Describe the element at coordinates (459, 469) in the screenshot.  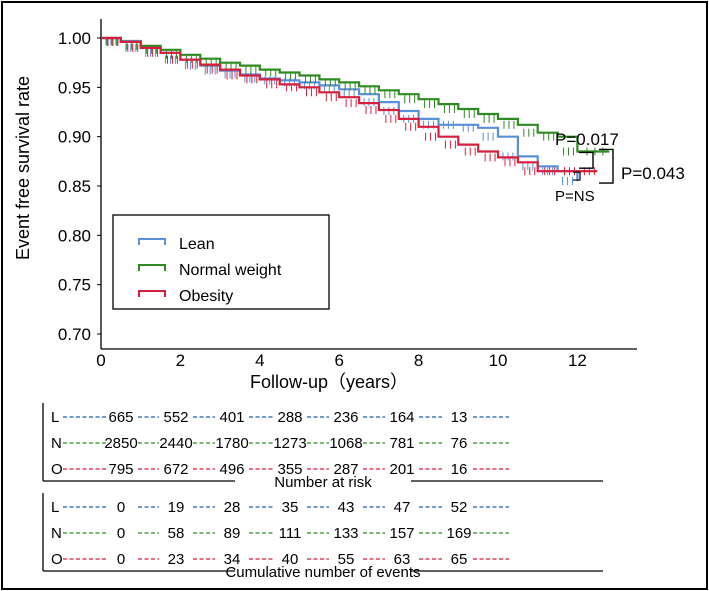
I see `risk-table-cell: 16` at that location.